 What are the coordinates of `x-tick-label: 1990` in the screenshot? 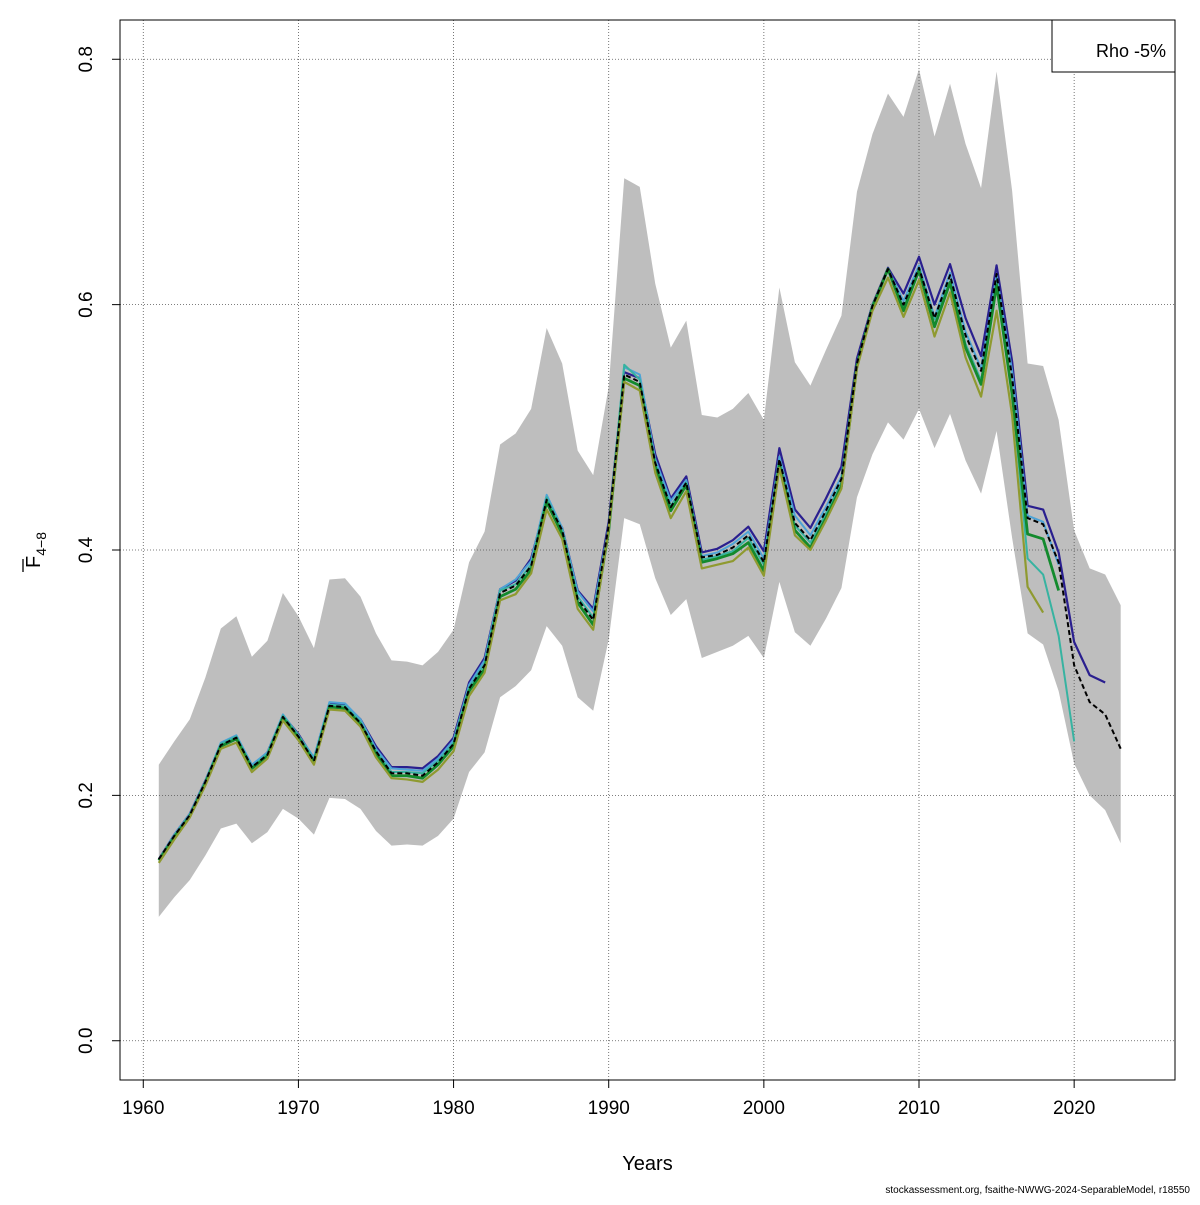 It's located at (609, 1108).